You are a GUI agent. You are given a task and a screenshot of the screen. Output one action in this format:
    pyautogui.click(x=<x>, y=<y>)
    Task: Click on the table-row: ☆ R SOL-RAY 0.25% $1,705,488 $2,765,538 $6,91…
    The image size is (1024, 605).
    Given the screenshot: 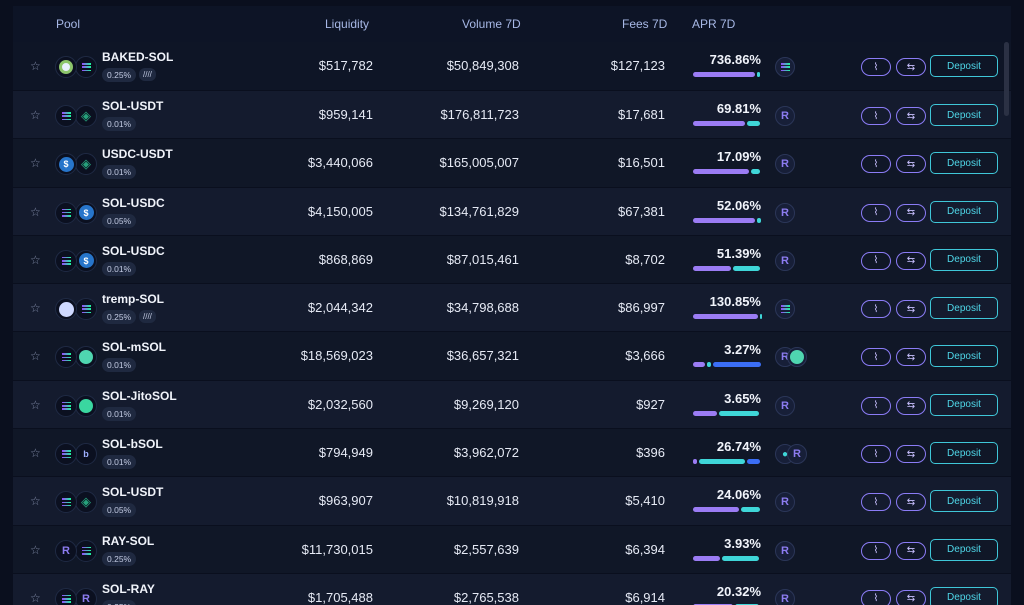 What is the action you would take?
    pyautogui.click(x=512, y=589)
    